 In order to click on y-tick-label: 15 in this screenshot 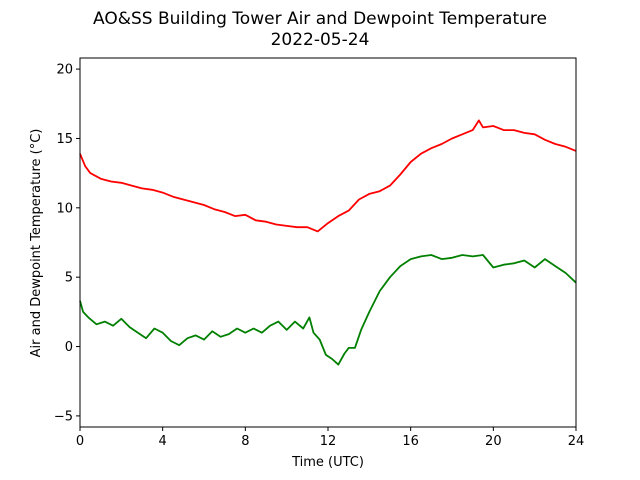, I will do `click(64, 139)`.